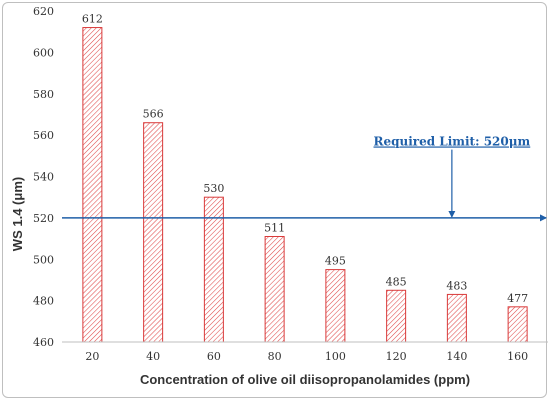 The height and width of the screenshot is (401, 550). I want to click on data-label: 566, so click(153, 114).